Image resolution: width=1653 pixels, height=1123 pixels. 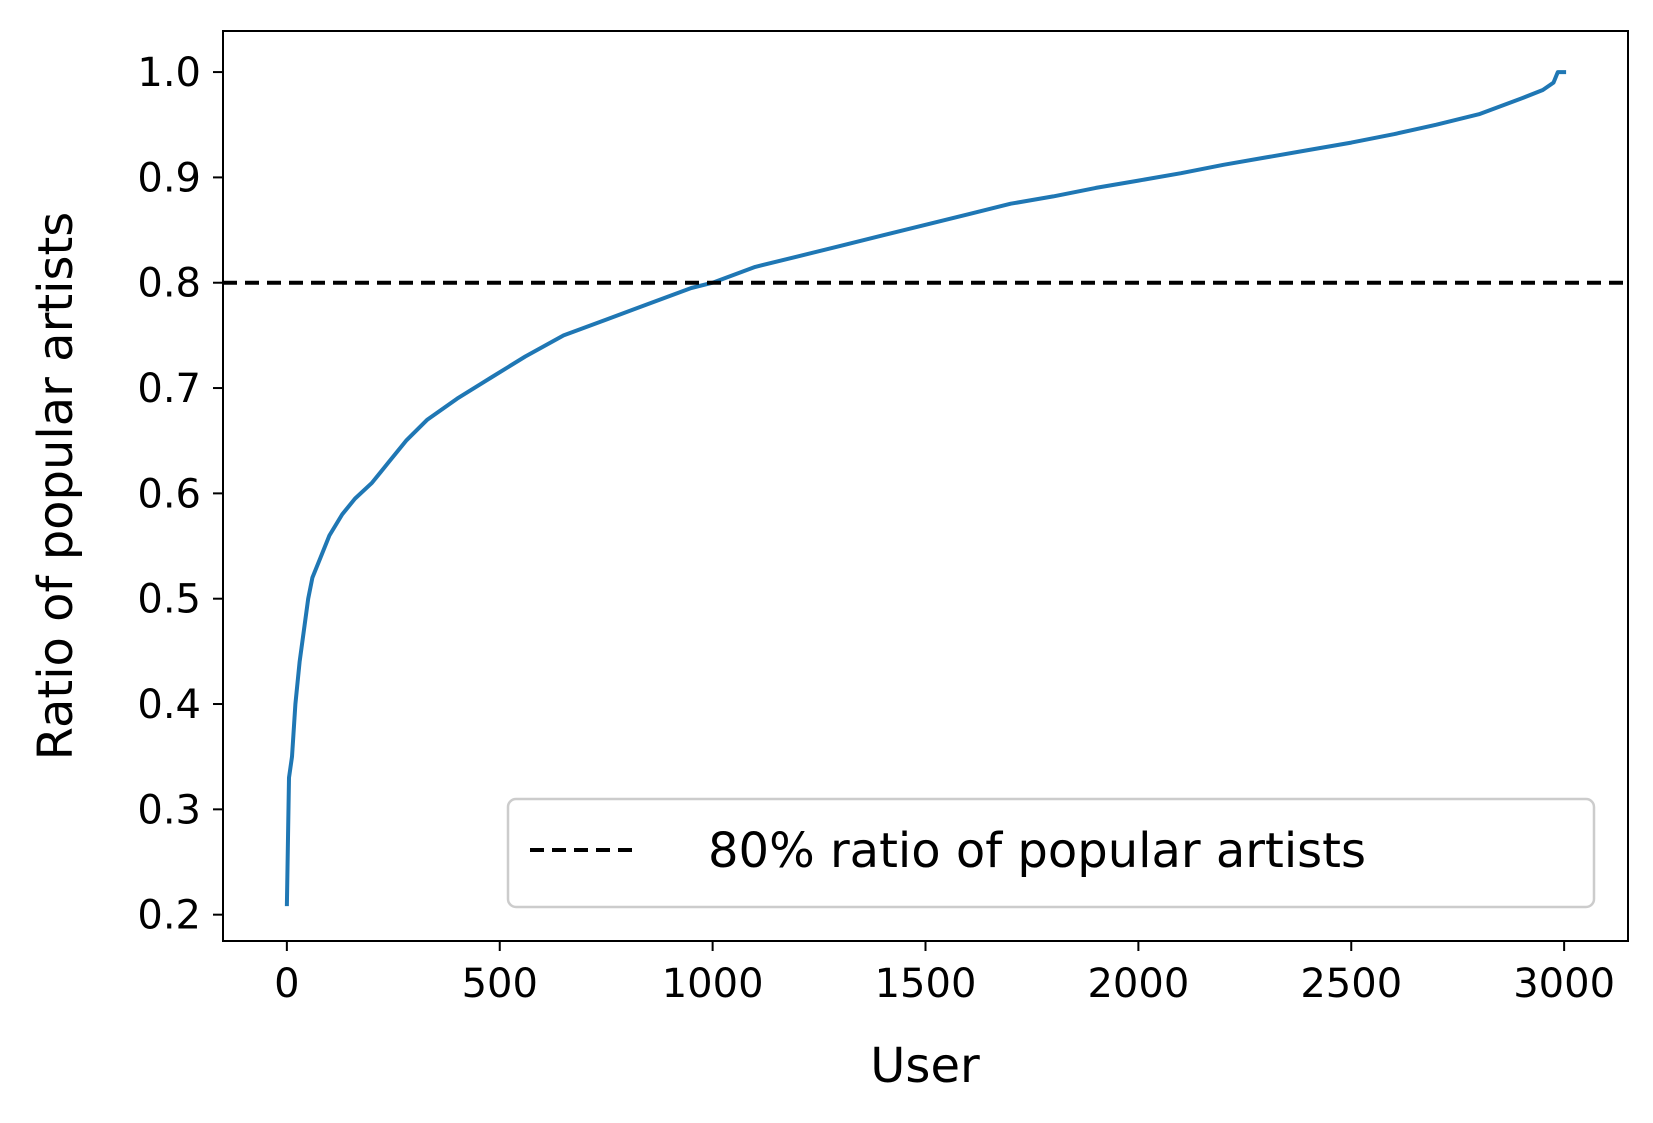 I want to click on x-axis-label: User, so click(x=925, y=1066).